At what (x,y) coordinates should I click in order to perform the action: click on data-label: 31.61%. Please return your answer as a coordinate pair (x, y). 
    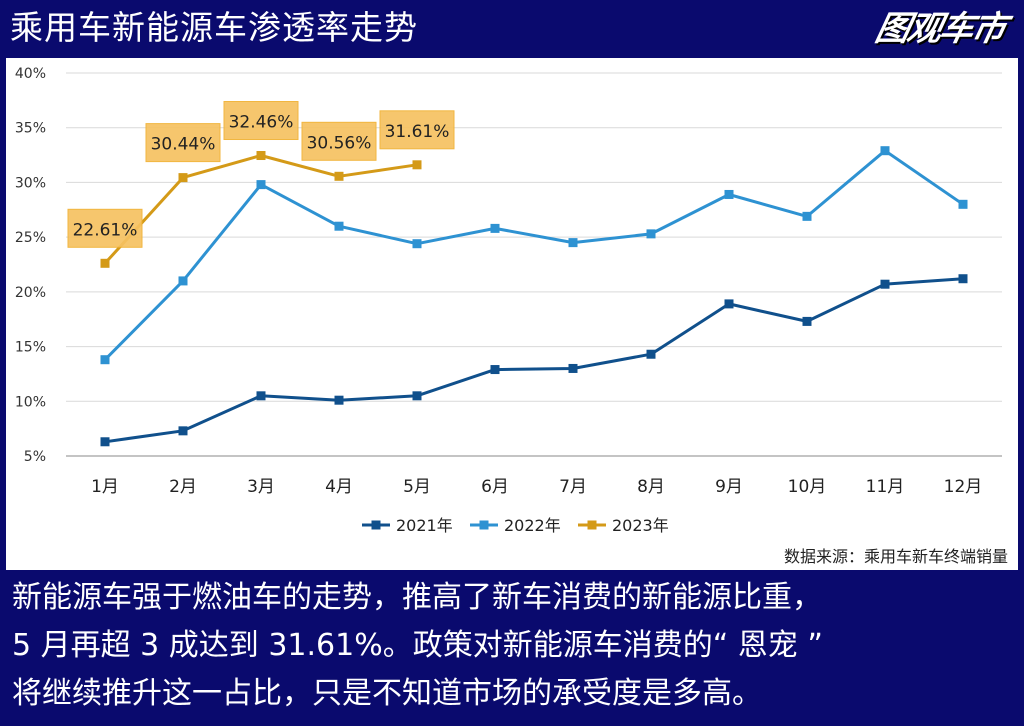
    Looking at the image, I should click on (417, 132).